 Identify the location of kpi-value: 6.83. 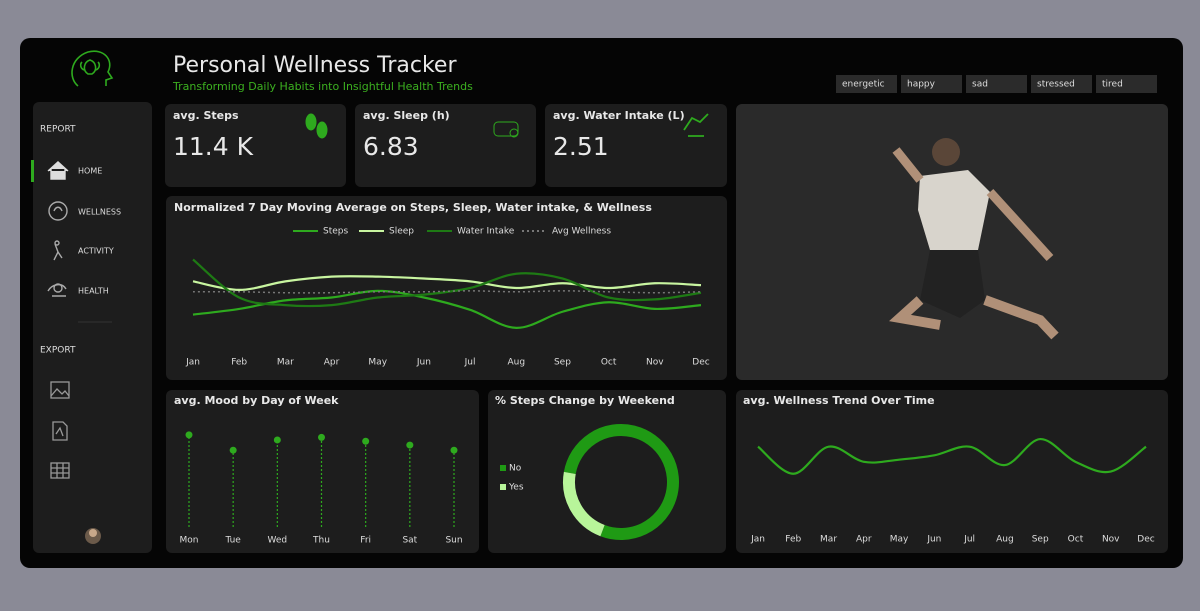
(391, 146).